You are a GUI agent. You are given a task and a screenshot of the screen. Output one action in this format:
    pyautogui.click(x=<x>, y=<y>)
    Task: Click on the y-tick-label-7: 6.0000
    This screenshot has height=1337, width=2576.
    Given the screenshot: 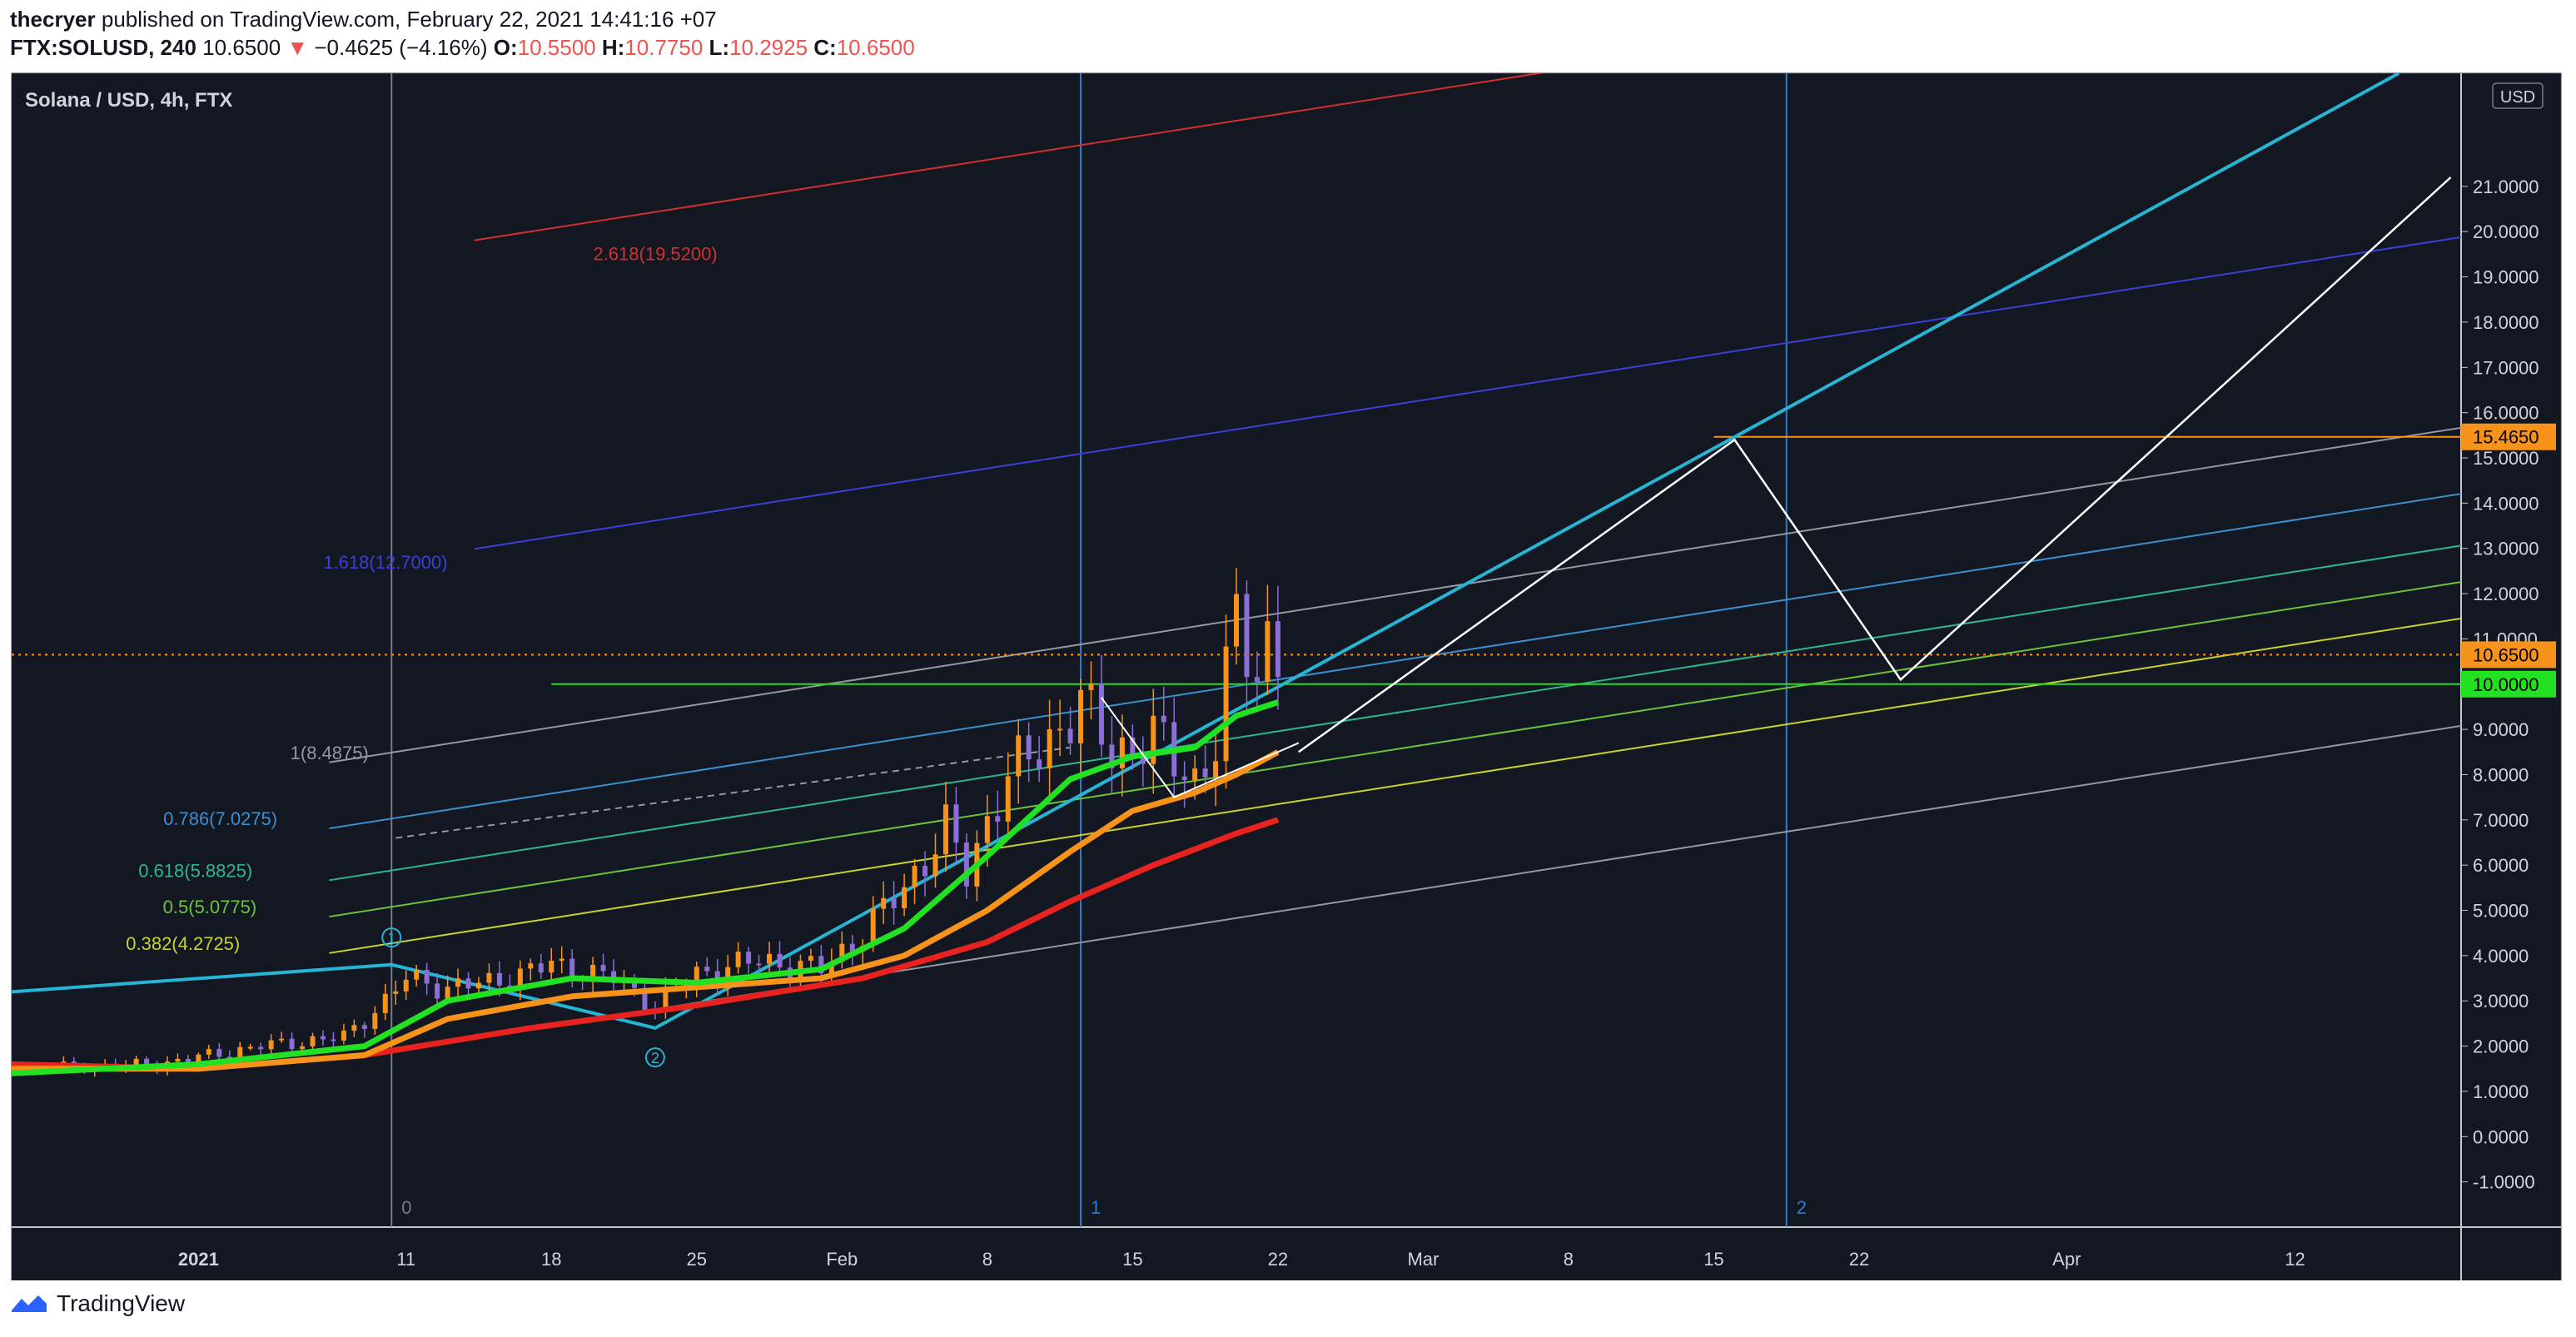 What is the action you would take?
    pyautogui.click(x=2501, y=865)
    